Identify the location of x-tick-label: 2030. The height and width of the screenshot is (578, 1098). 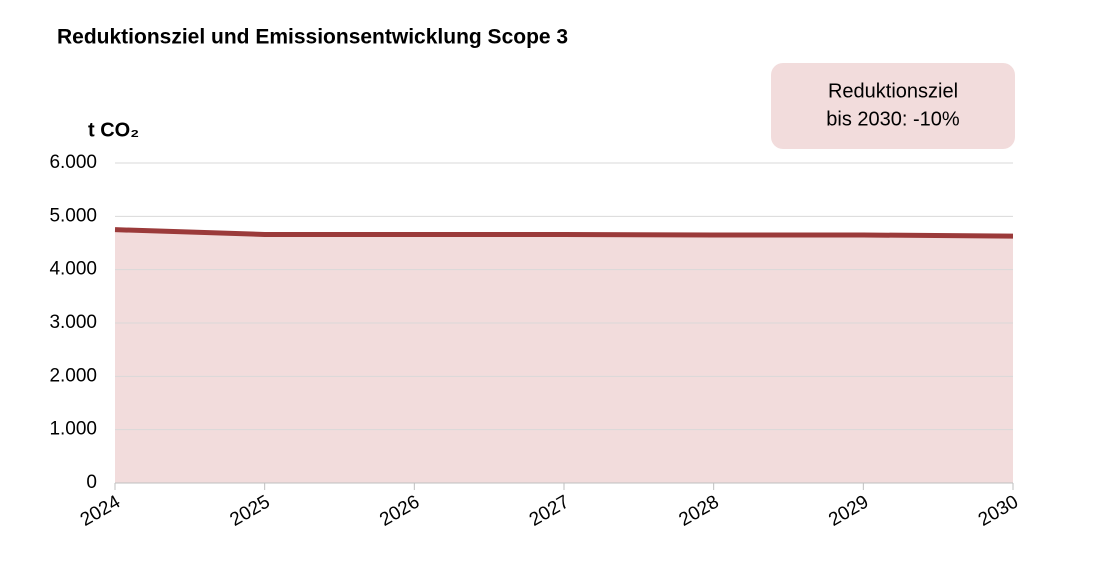
(998, 510).